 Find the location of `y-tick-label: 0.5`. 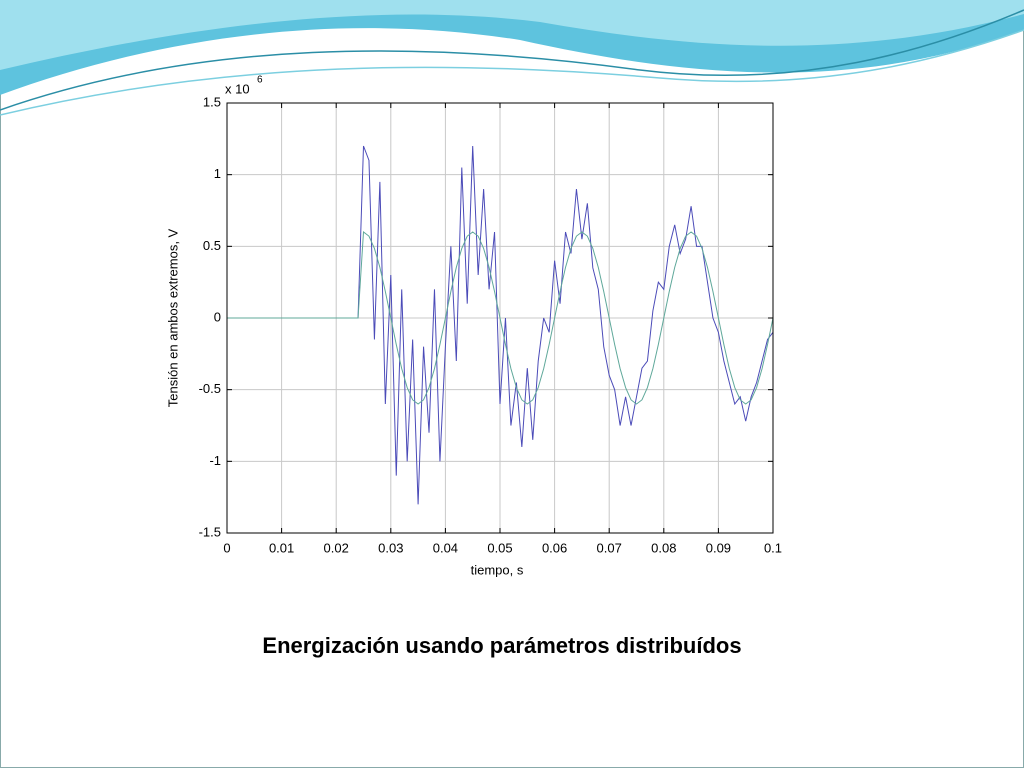

y-tick-label: 0.5 is located at coordinates (212, 245).